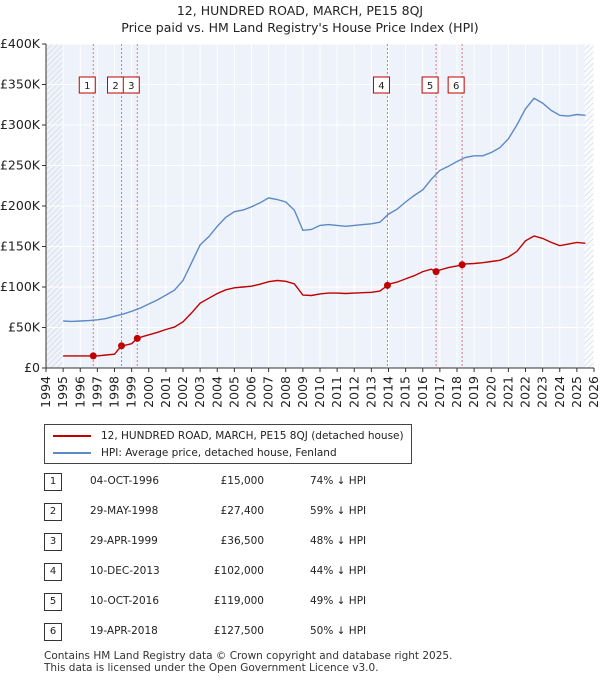  Describe the element at coordinates (559, 392) in the screenshot. I see `x-tick-label: 2024` at that location.